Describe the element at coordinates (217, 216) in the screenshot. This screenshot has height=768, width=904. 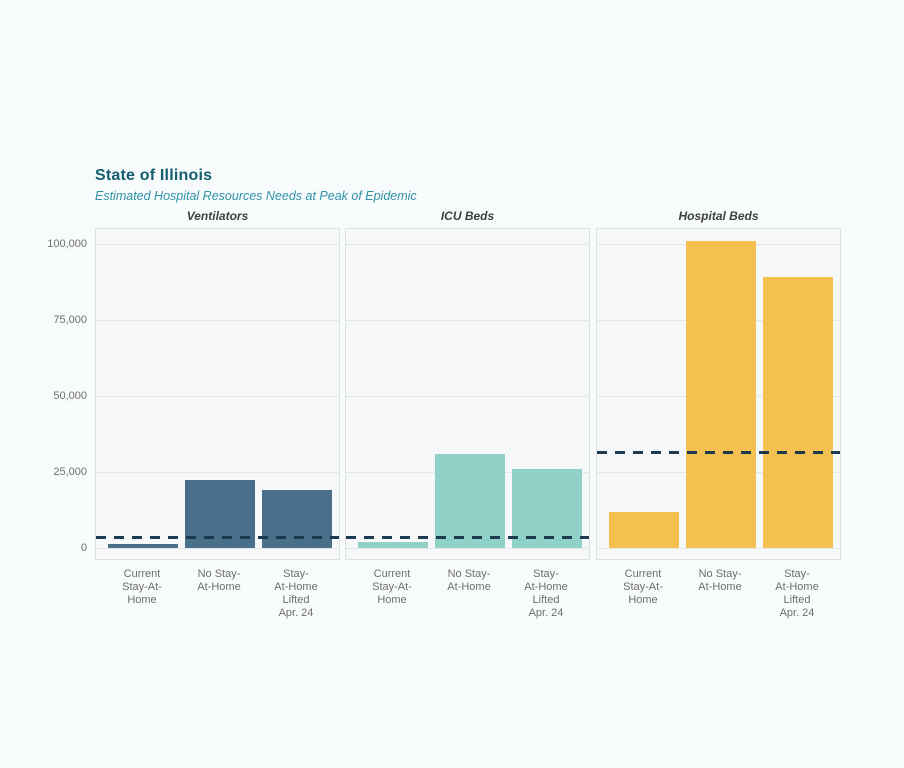
I see `facet-title-ventilators: Ventilators` at that location.